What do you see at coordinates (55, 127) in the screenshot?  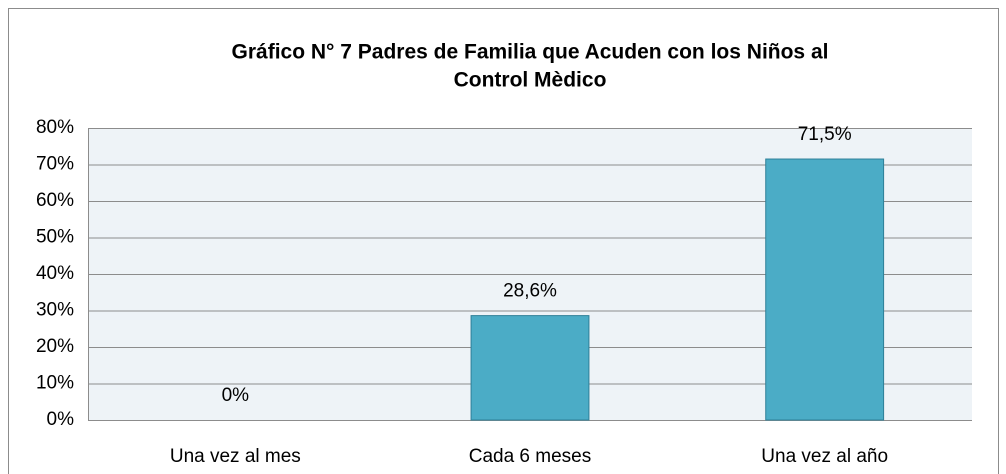 I see `y-tick-label: 80%` at bounding box center [55, 127].